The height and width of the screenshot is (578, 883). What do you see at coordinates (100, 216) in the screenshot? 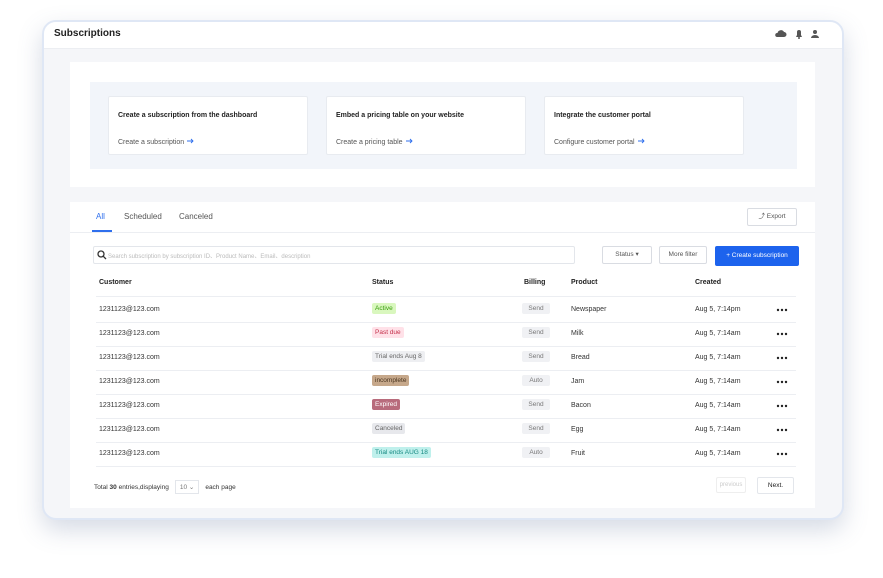
I see `tab: All` at bounding box center [100, 216].